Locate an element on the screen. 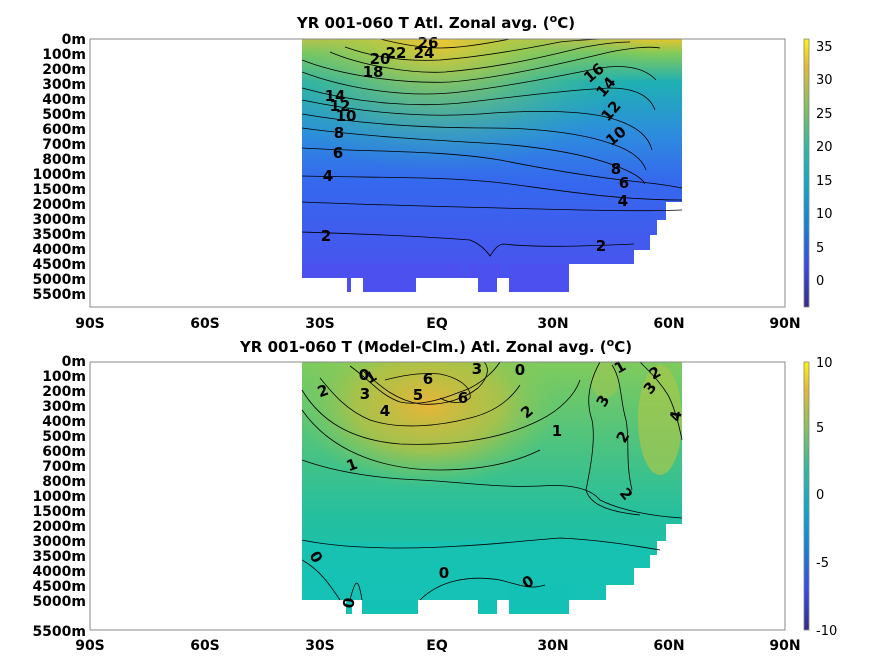 The image size is (875, 656). y-tick-label: 600m is located at coordinates (64, 130).